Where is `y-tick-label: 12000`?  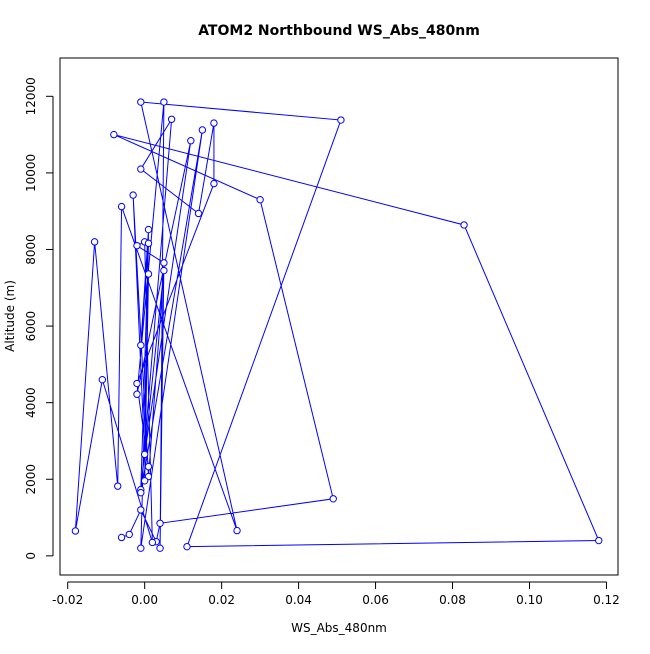 y-tick-label: 12000 is located at coordinates (31, 96).